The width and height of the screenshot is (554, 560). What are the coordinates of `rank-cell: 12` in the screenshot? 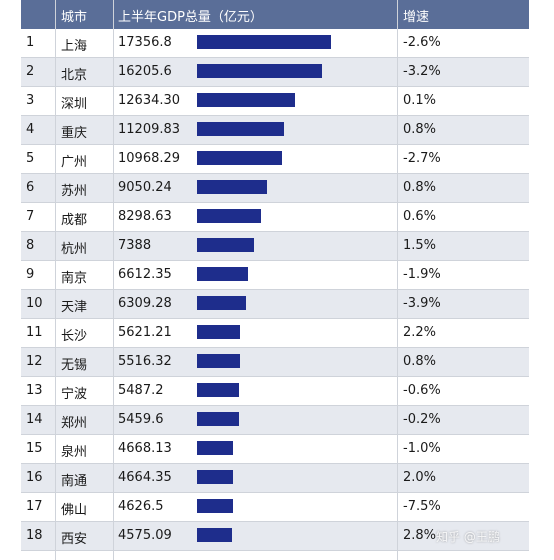 It's located at (34, 361).